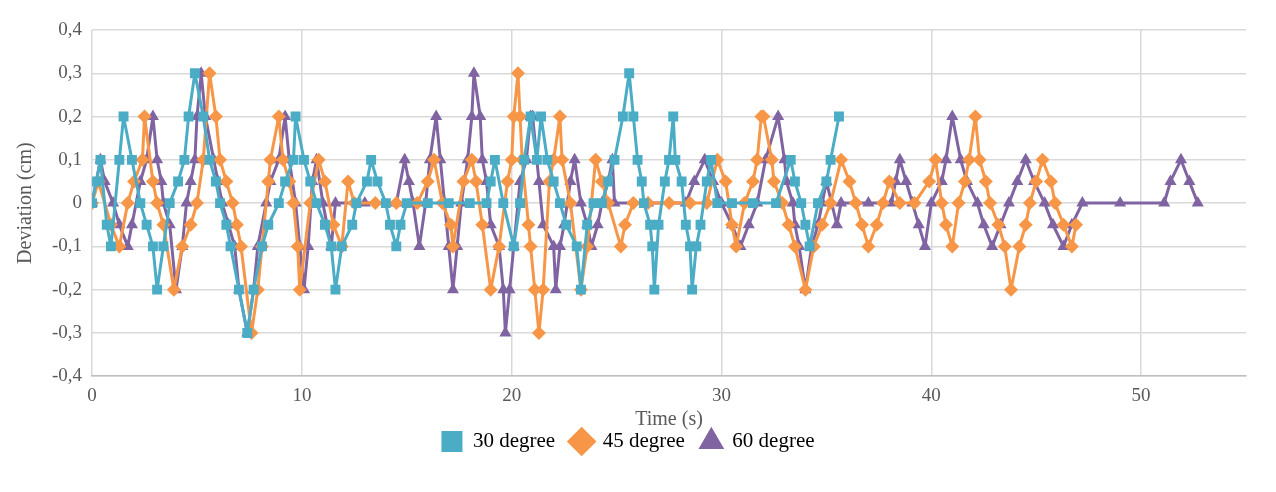 Image resolution: width=1276 pixels, height=492 pixels. Describe the element at coordinates (669, 419) in the screenshot. I see `x-axis-title: Time (s)` at that location.